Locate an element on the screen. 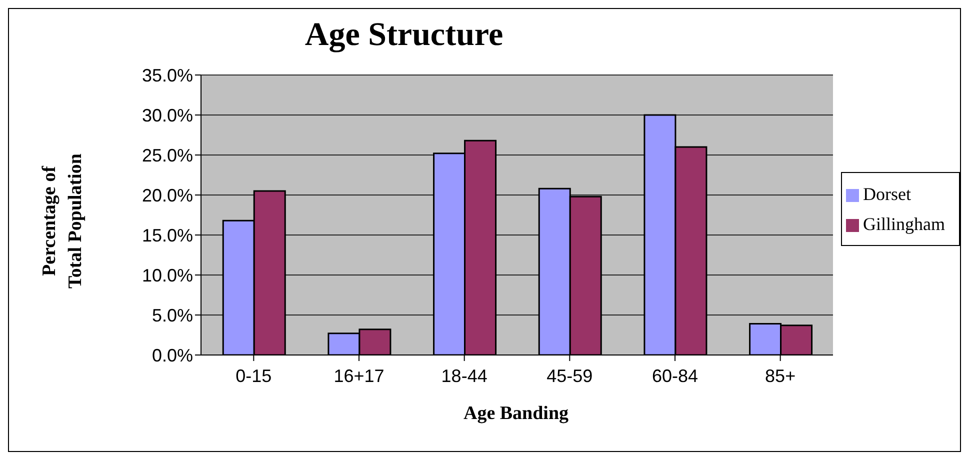 This screenshot has width=969, height=460. y-tick-label: 30.0% is located at coordinates (167, 115).